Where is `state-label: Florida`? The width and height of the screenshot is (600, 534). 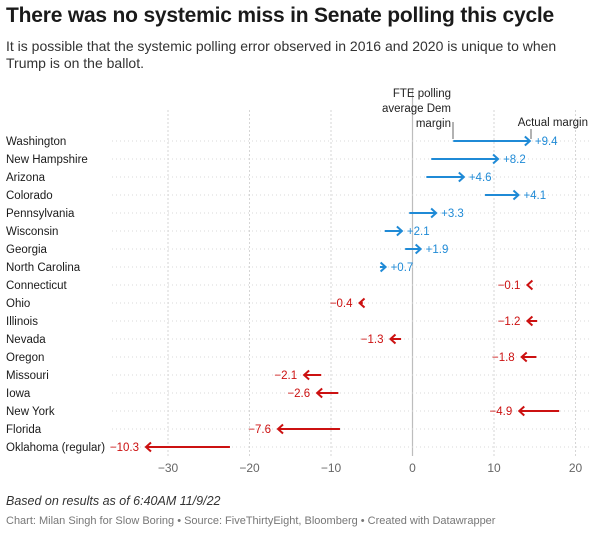 state-label: Florida is located at coordinates (24, 430).